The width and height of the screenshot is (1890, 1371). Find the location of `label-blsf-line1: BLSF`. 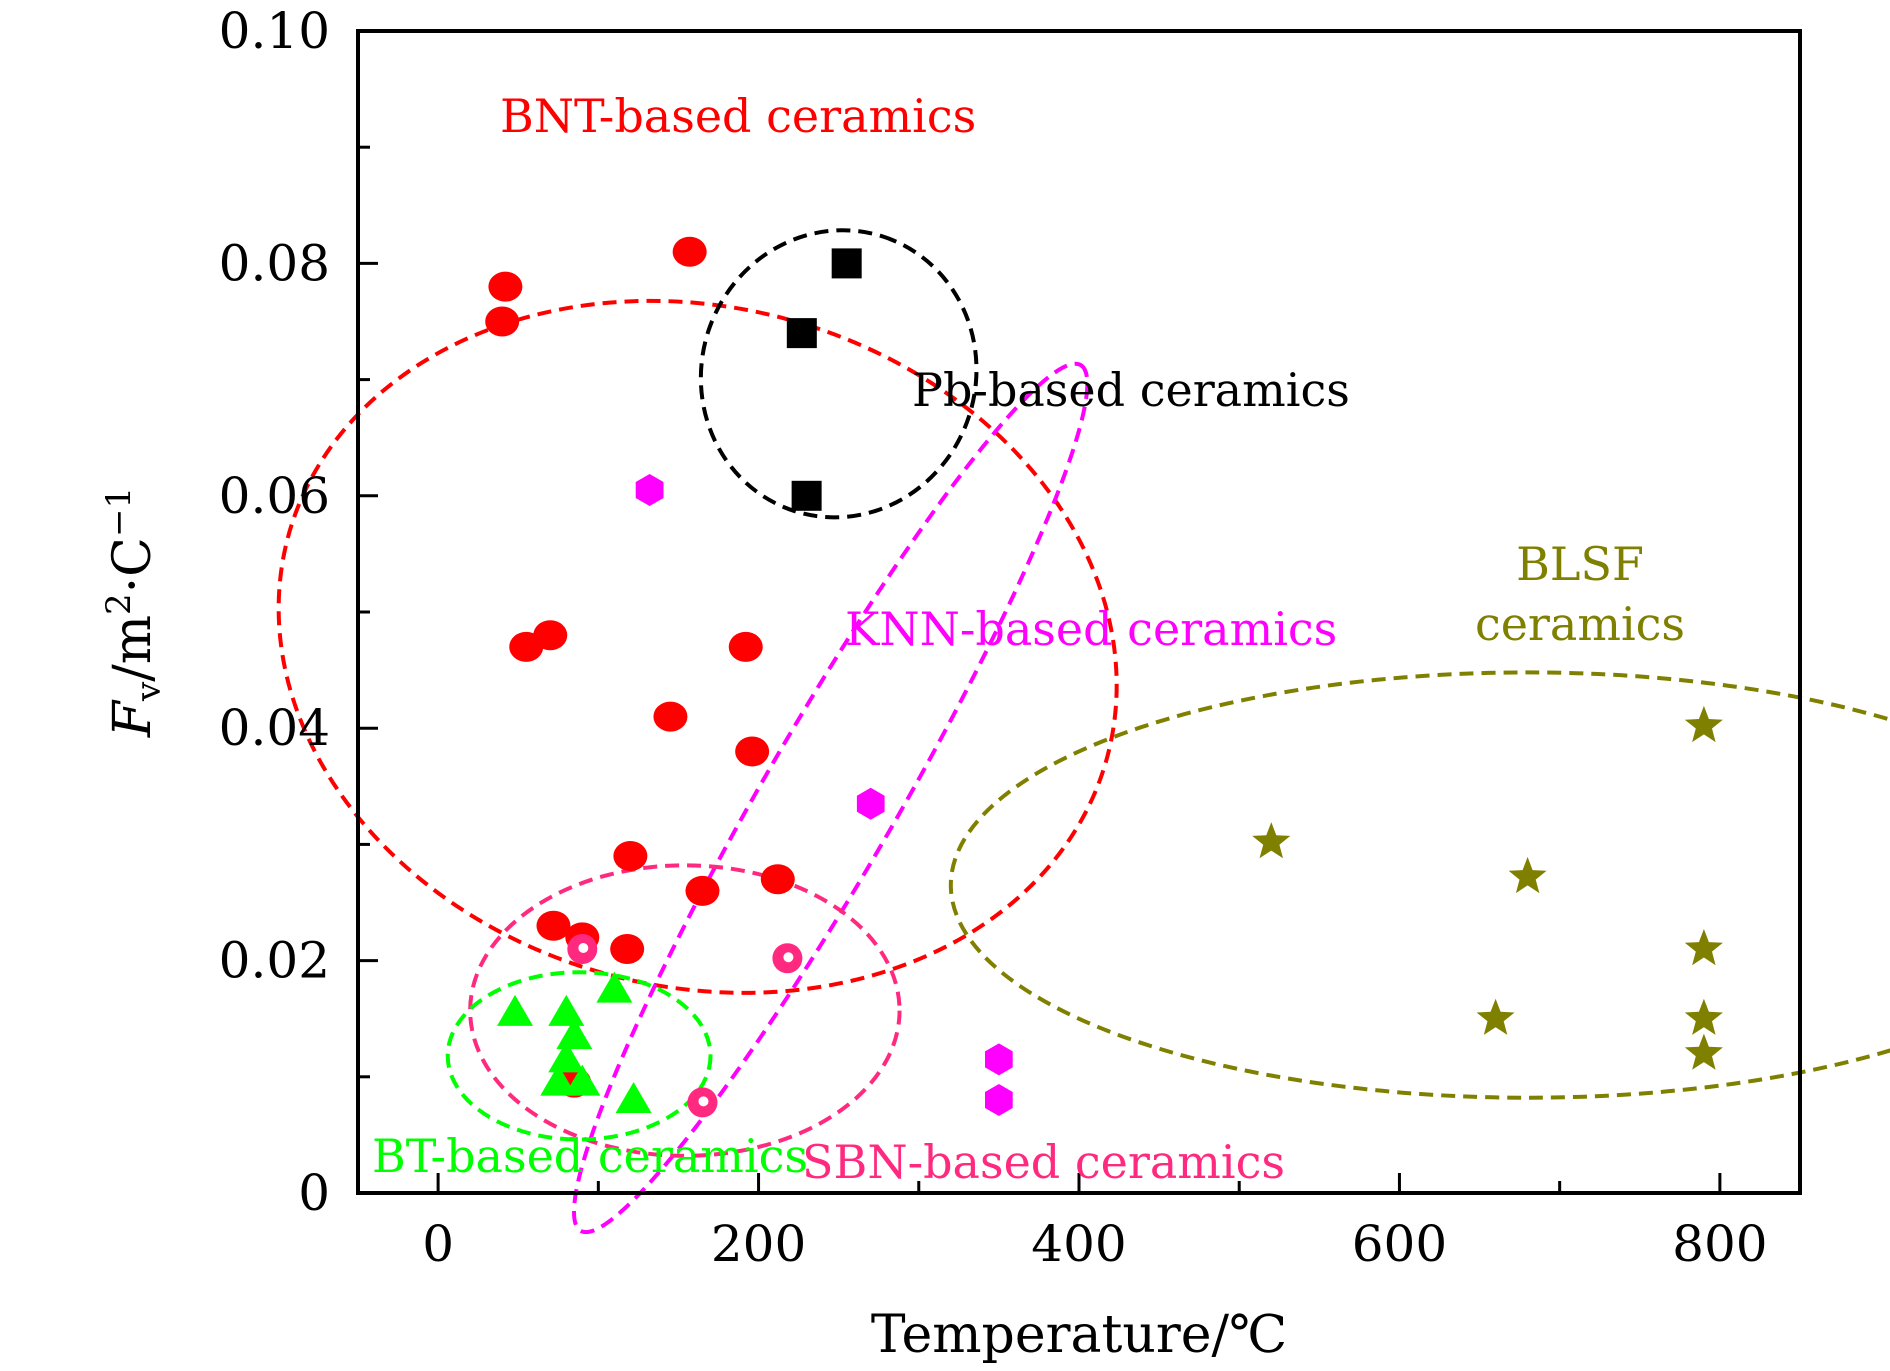

label-blsf-line1: BLSF is located at coordinates (1580, 564).